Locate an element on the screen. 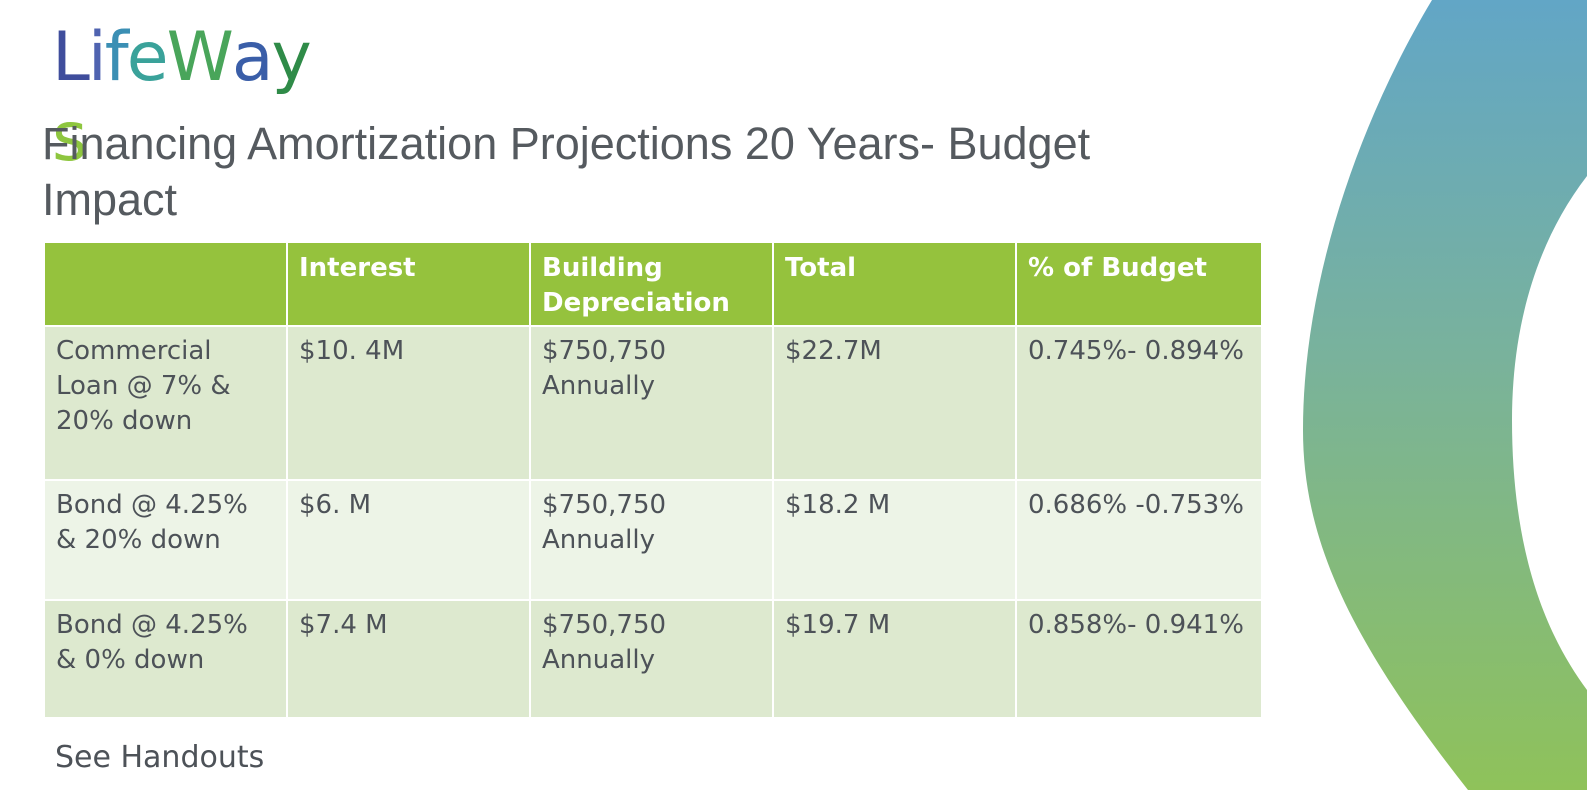 Image resolution: width=1587 pixels, height=790 pixels. row-label-cell: Bond @ 4.25% & 0% down is located at coordinates (165, 659).